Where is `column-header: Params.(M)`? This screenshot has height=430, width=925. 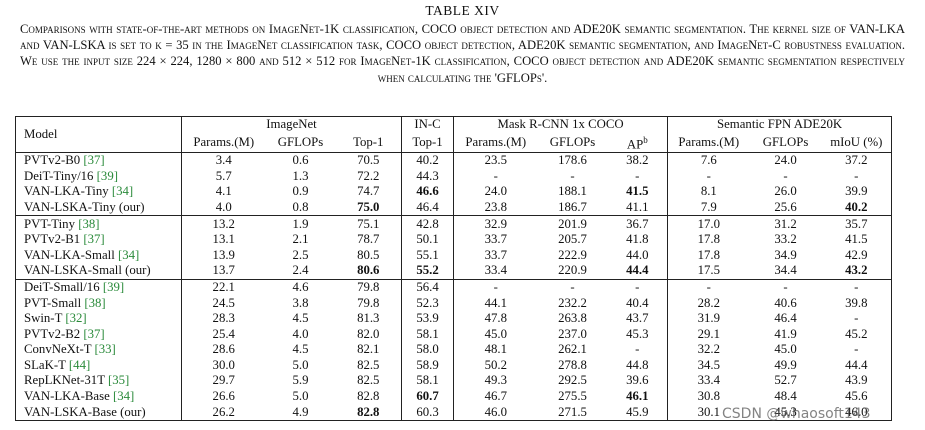 column-header: Params.(M) is located at coordinates (223, 142).